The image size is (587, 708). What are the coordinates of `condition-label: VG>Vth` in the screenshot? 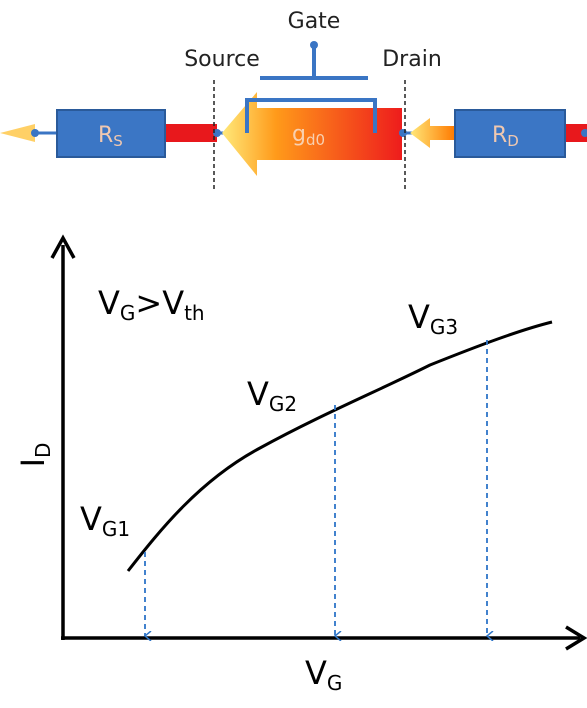 It's located at (151, 304).